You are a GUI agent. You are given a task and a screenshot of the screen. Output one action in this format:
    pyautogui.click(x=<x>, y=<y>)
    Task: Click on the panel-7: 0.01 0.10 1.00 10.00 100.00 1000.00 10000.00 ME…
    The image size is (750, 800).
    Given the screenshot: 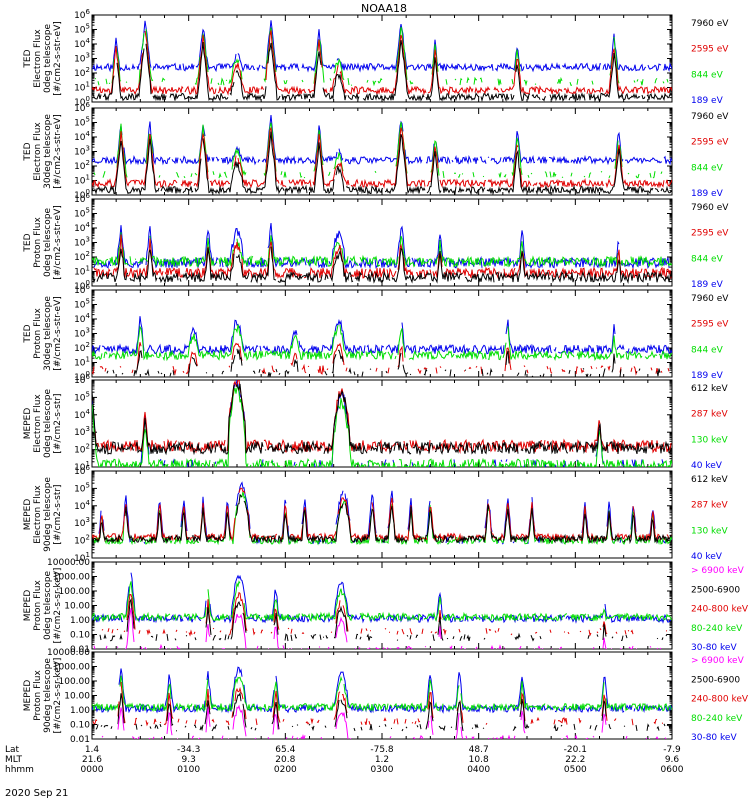 What is the action you would take?
    pyautogui.click(x=386, y=696)
    